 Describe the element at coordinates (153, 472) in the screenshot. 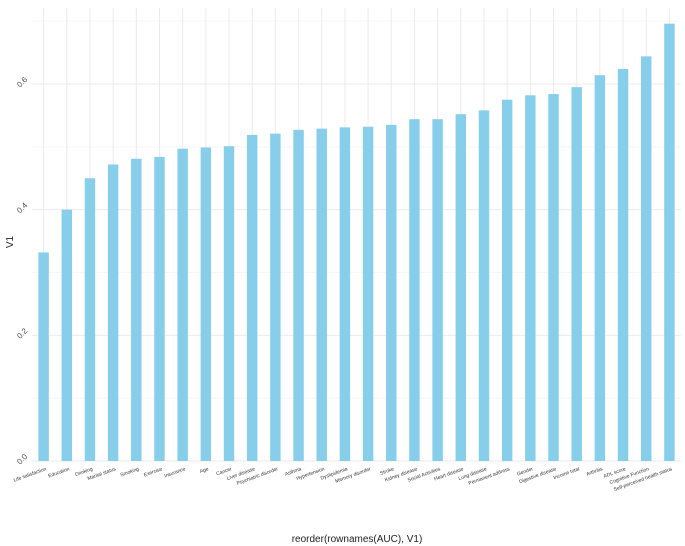

I see `x-tick-label: Exercise` at that location.